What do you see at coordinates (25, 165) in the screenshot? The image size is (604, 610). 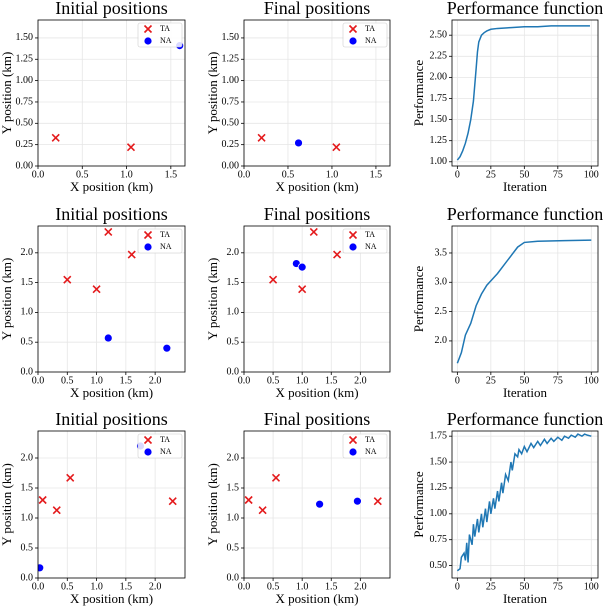 I see `y-tick-label: 0.00` at bounding box center [25, 165].